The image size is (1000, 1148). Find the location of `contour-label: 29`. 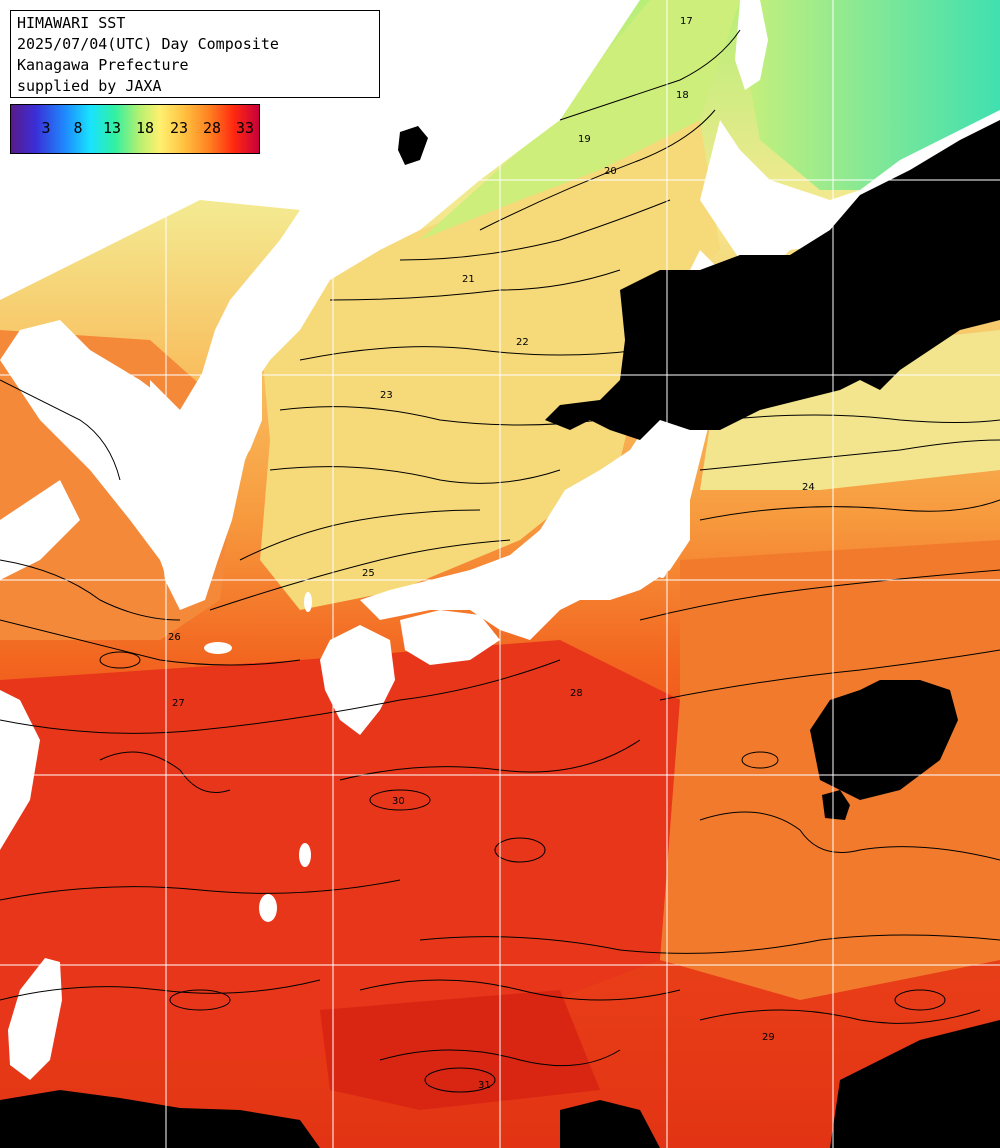

contour-label: 29 is located at coordinates (768, 1037).